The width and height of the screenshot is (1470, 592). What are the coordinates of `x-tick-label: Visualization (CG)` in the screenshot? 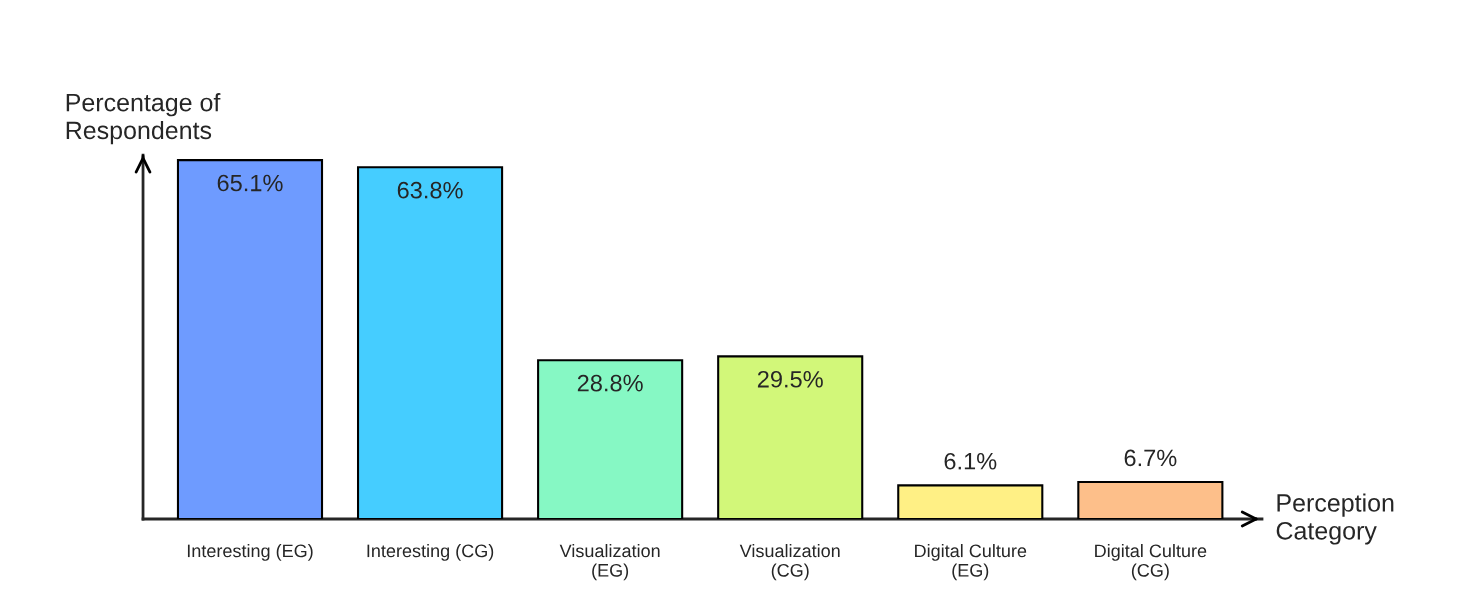 It's located at (789, 562).